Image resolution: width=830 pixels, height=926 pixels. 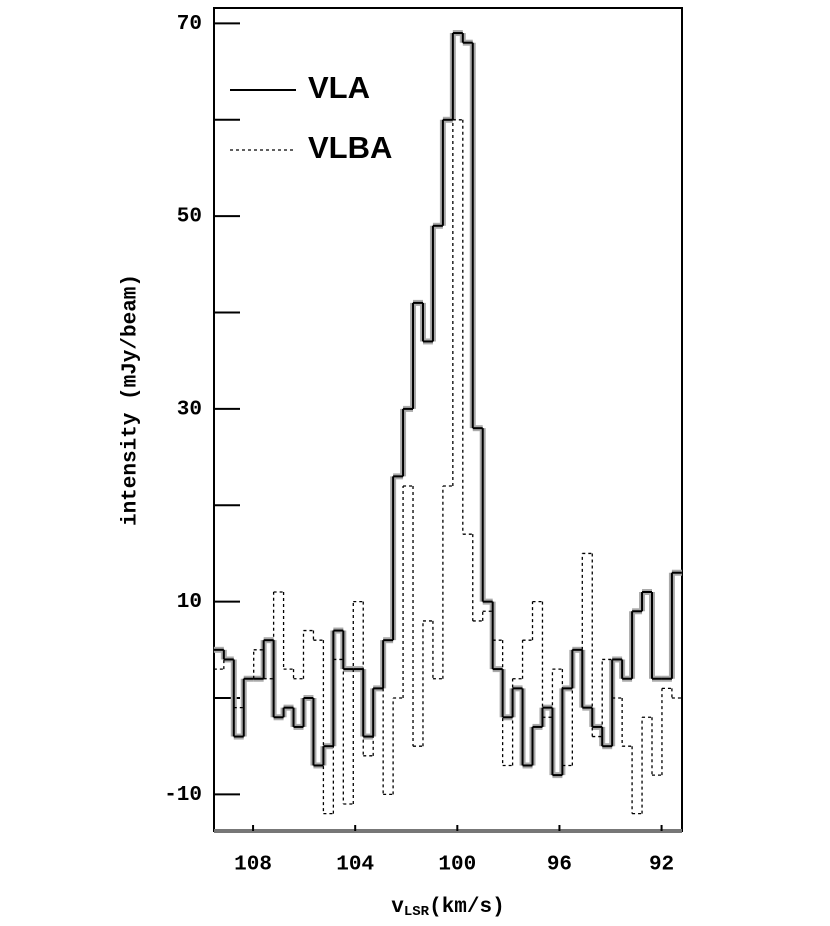 What do you see at coordinates (417, 912) in the screenshot?
I see `x-label-sub: LSR` at bounding box center [417, 912].